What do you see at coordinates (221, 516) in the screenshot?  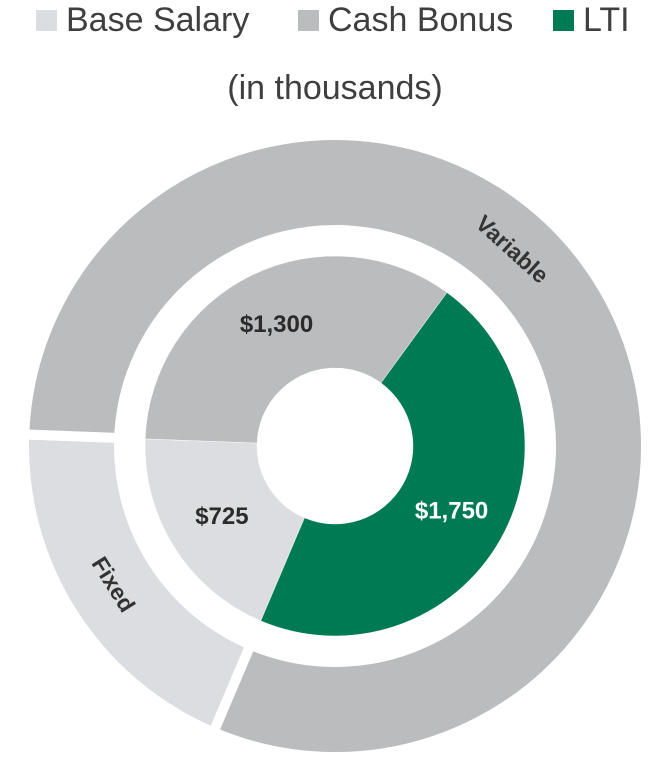 I see `value-label: $725` at bounding box center [221, 516].